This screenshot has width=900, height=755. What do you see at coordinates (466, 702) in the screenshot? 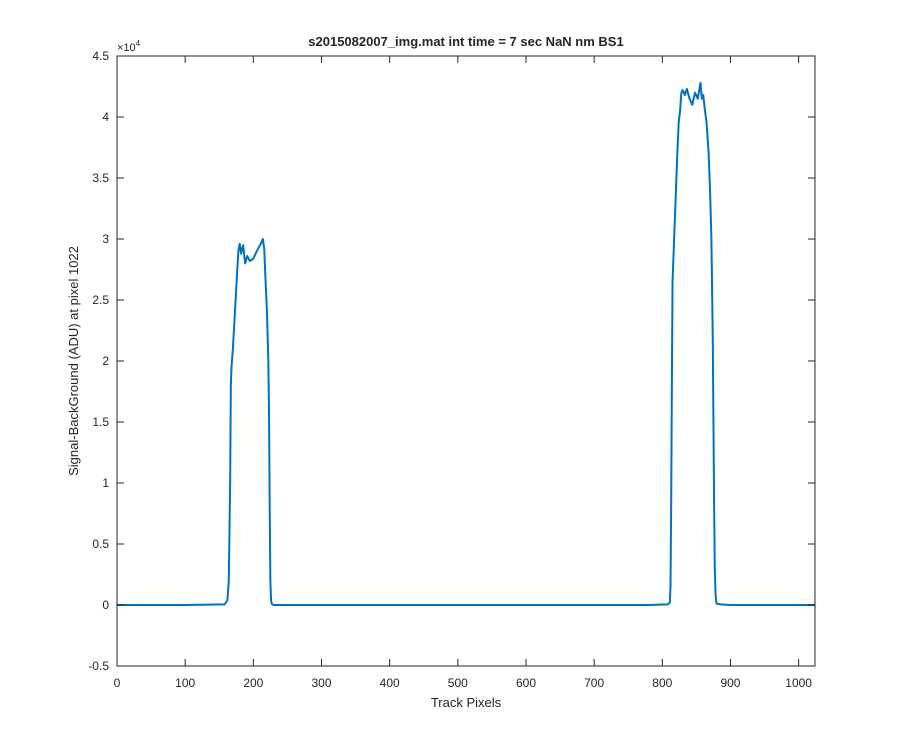
I see `x-axis-label: Track Pixels` at bounding box center [466, 702].